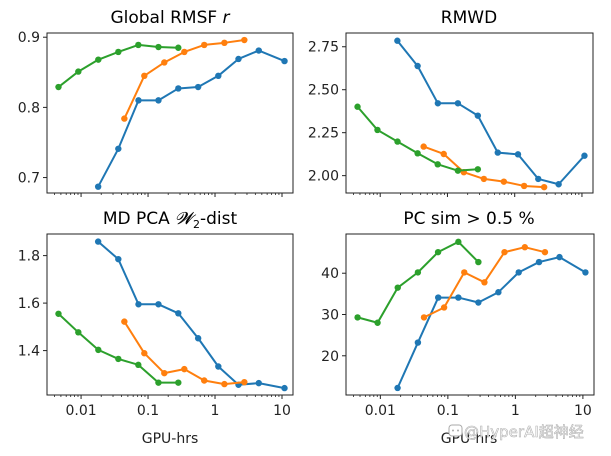  Describe the element at coordinates (583, 411) in the screenshot. I see `x-tick-label: 10` at that location.